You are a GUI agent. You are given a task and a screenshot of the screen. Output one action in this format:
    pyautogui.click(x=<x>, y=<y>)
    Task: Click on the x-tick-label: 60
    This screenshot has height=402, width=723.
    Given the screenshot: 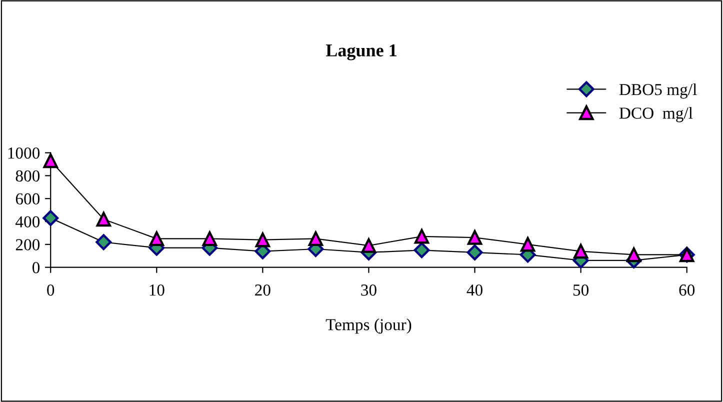 What is the action you would take?
    pyautogui.click(x=687, y=290)
    